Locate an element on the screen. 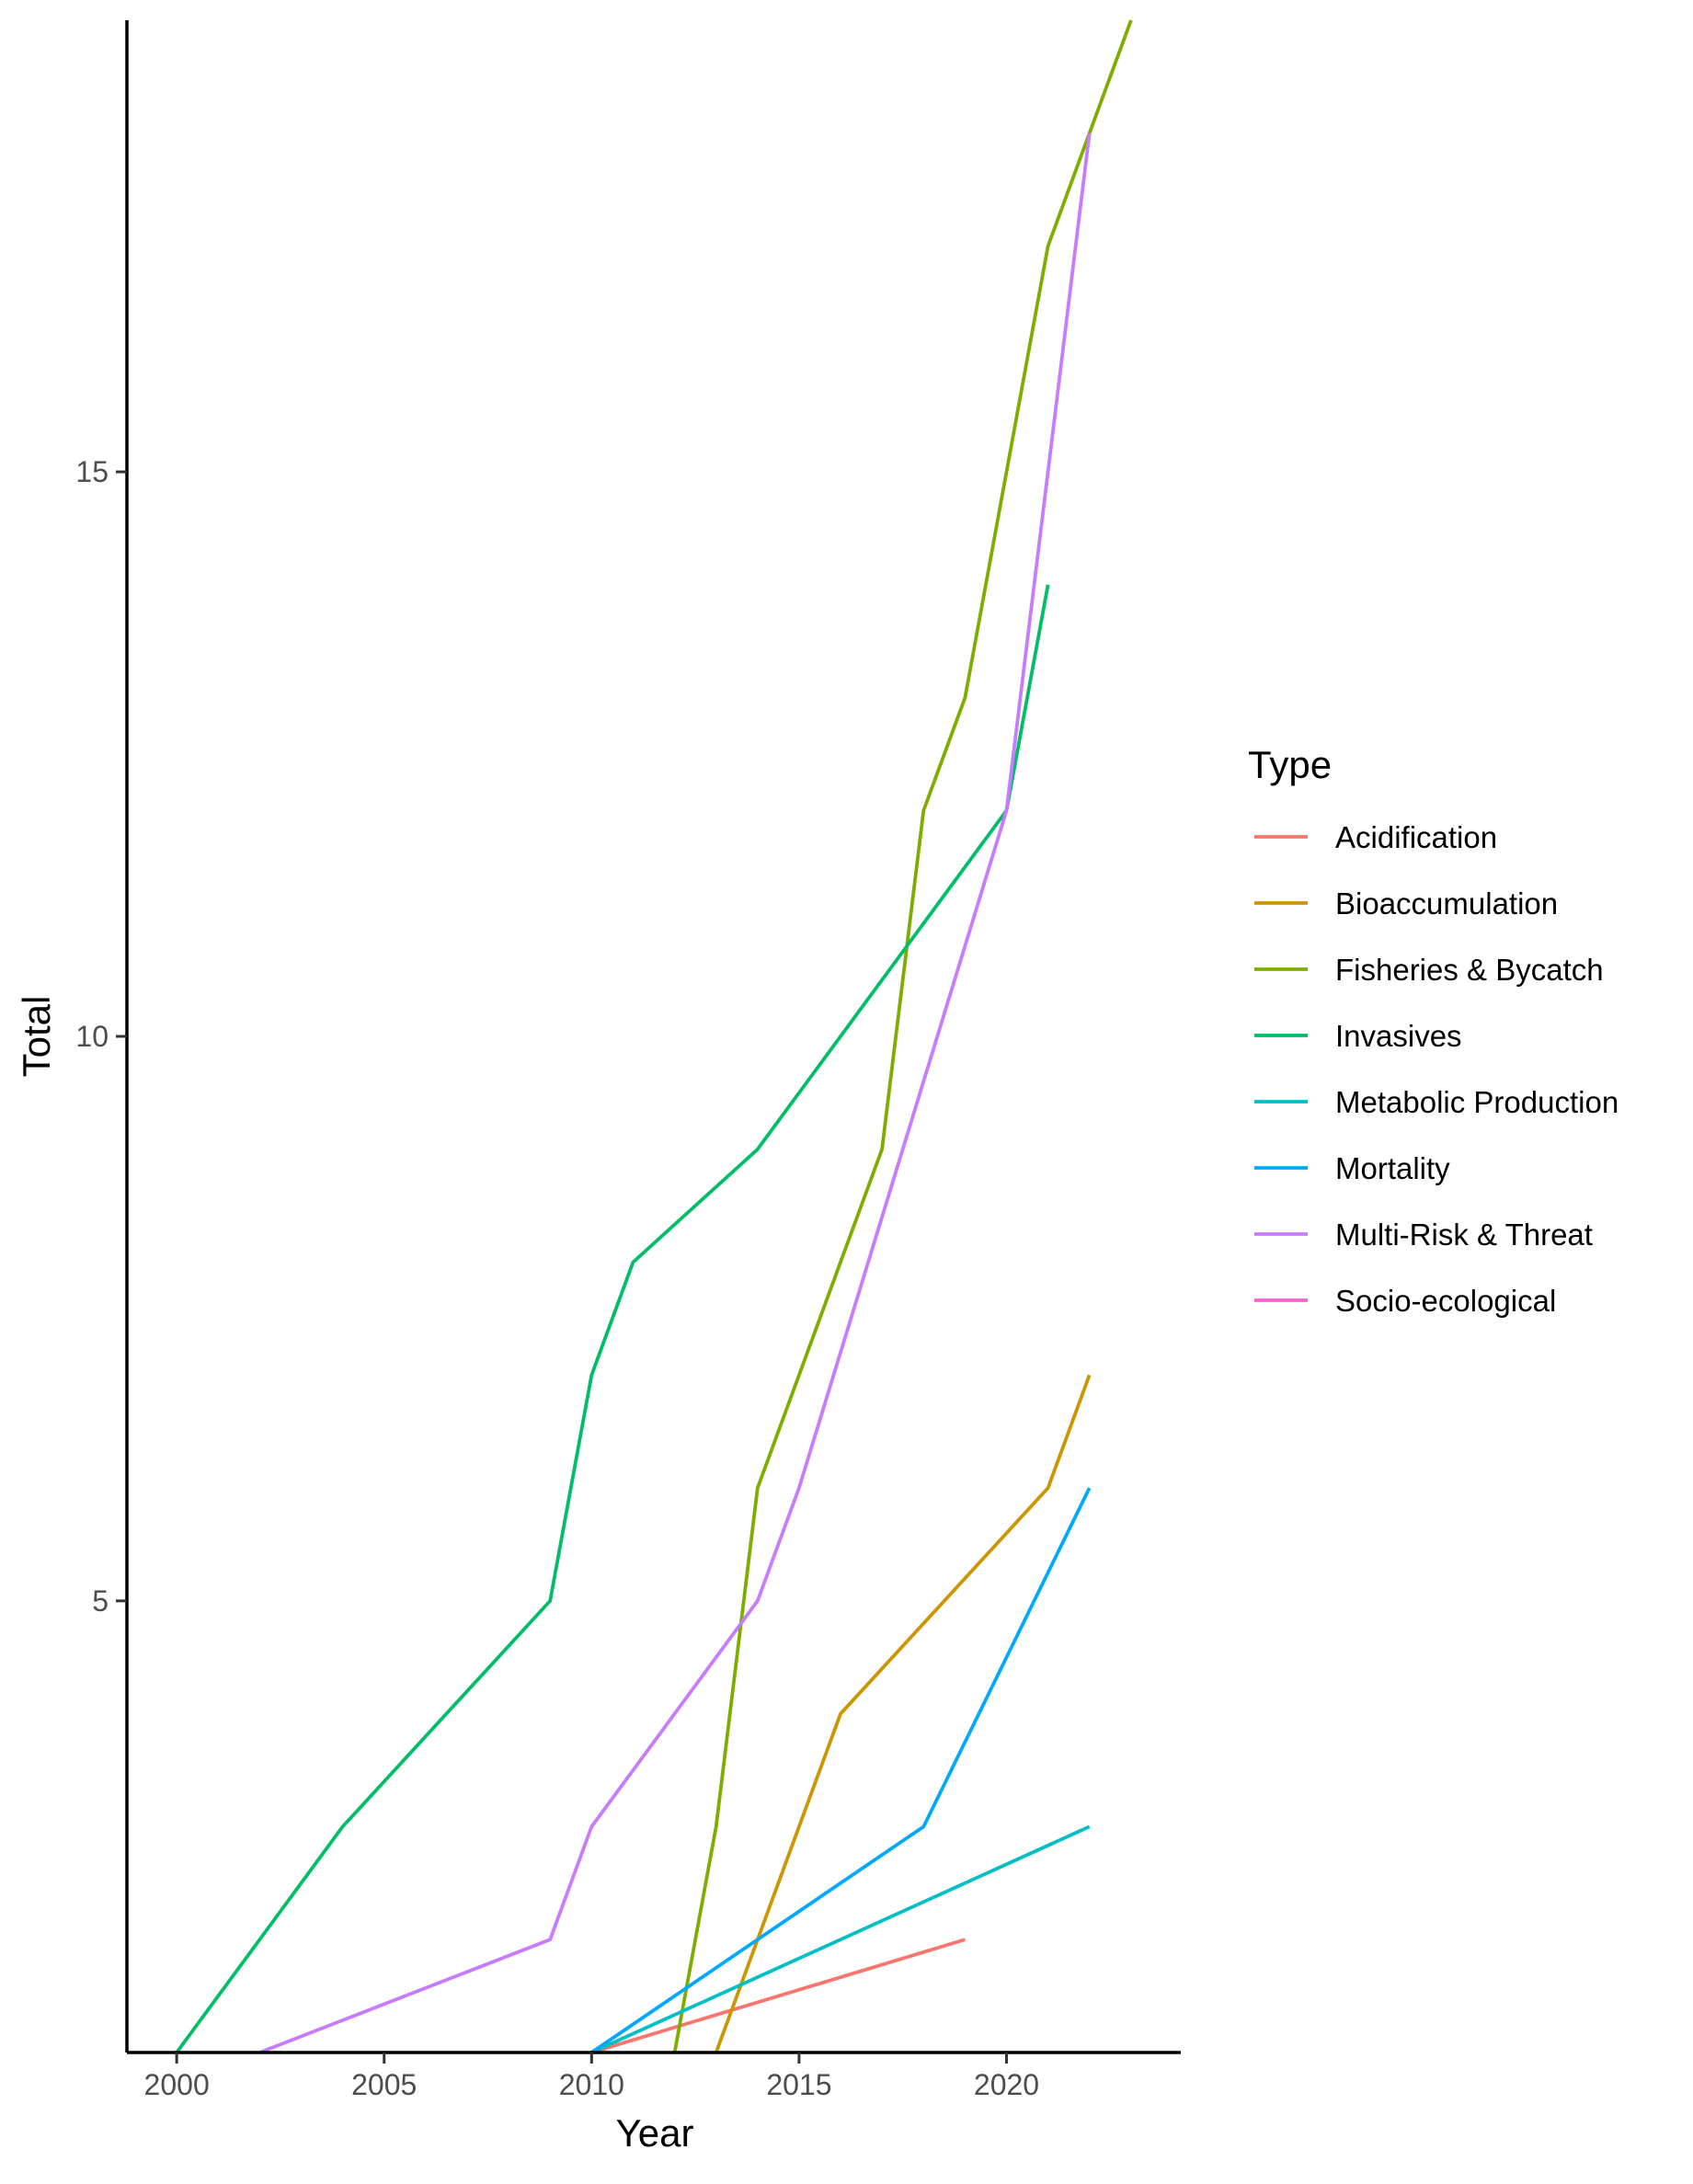 This screenshot has height=2184, width=1693. series-line-metabolic-production is located at coordinates (840, 1939).